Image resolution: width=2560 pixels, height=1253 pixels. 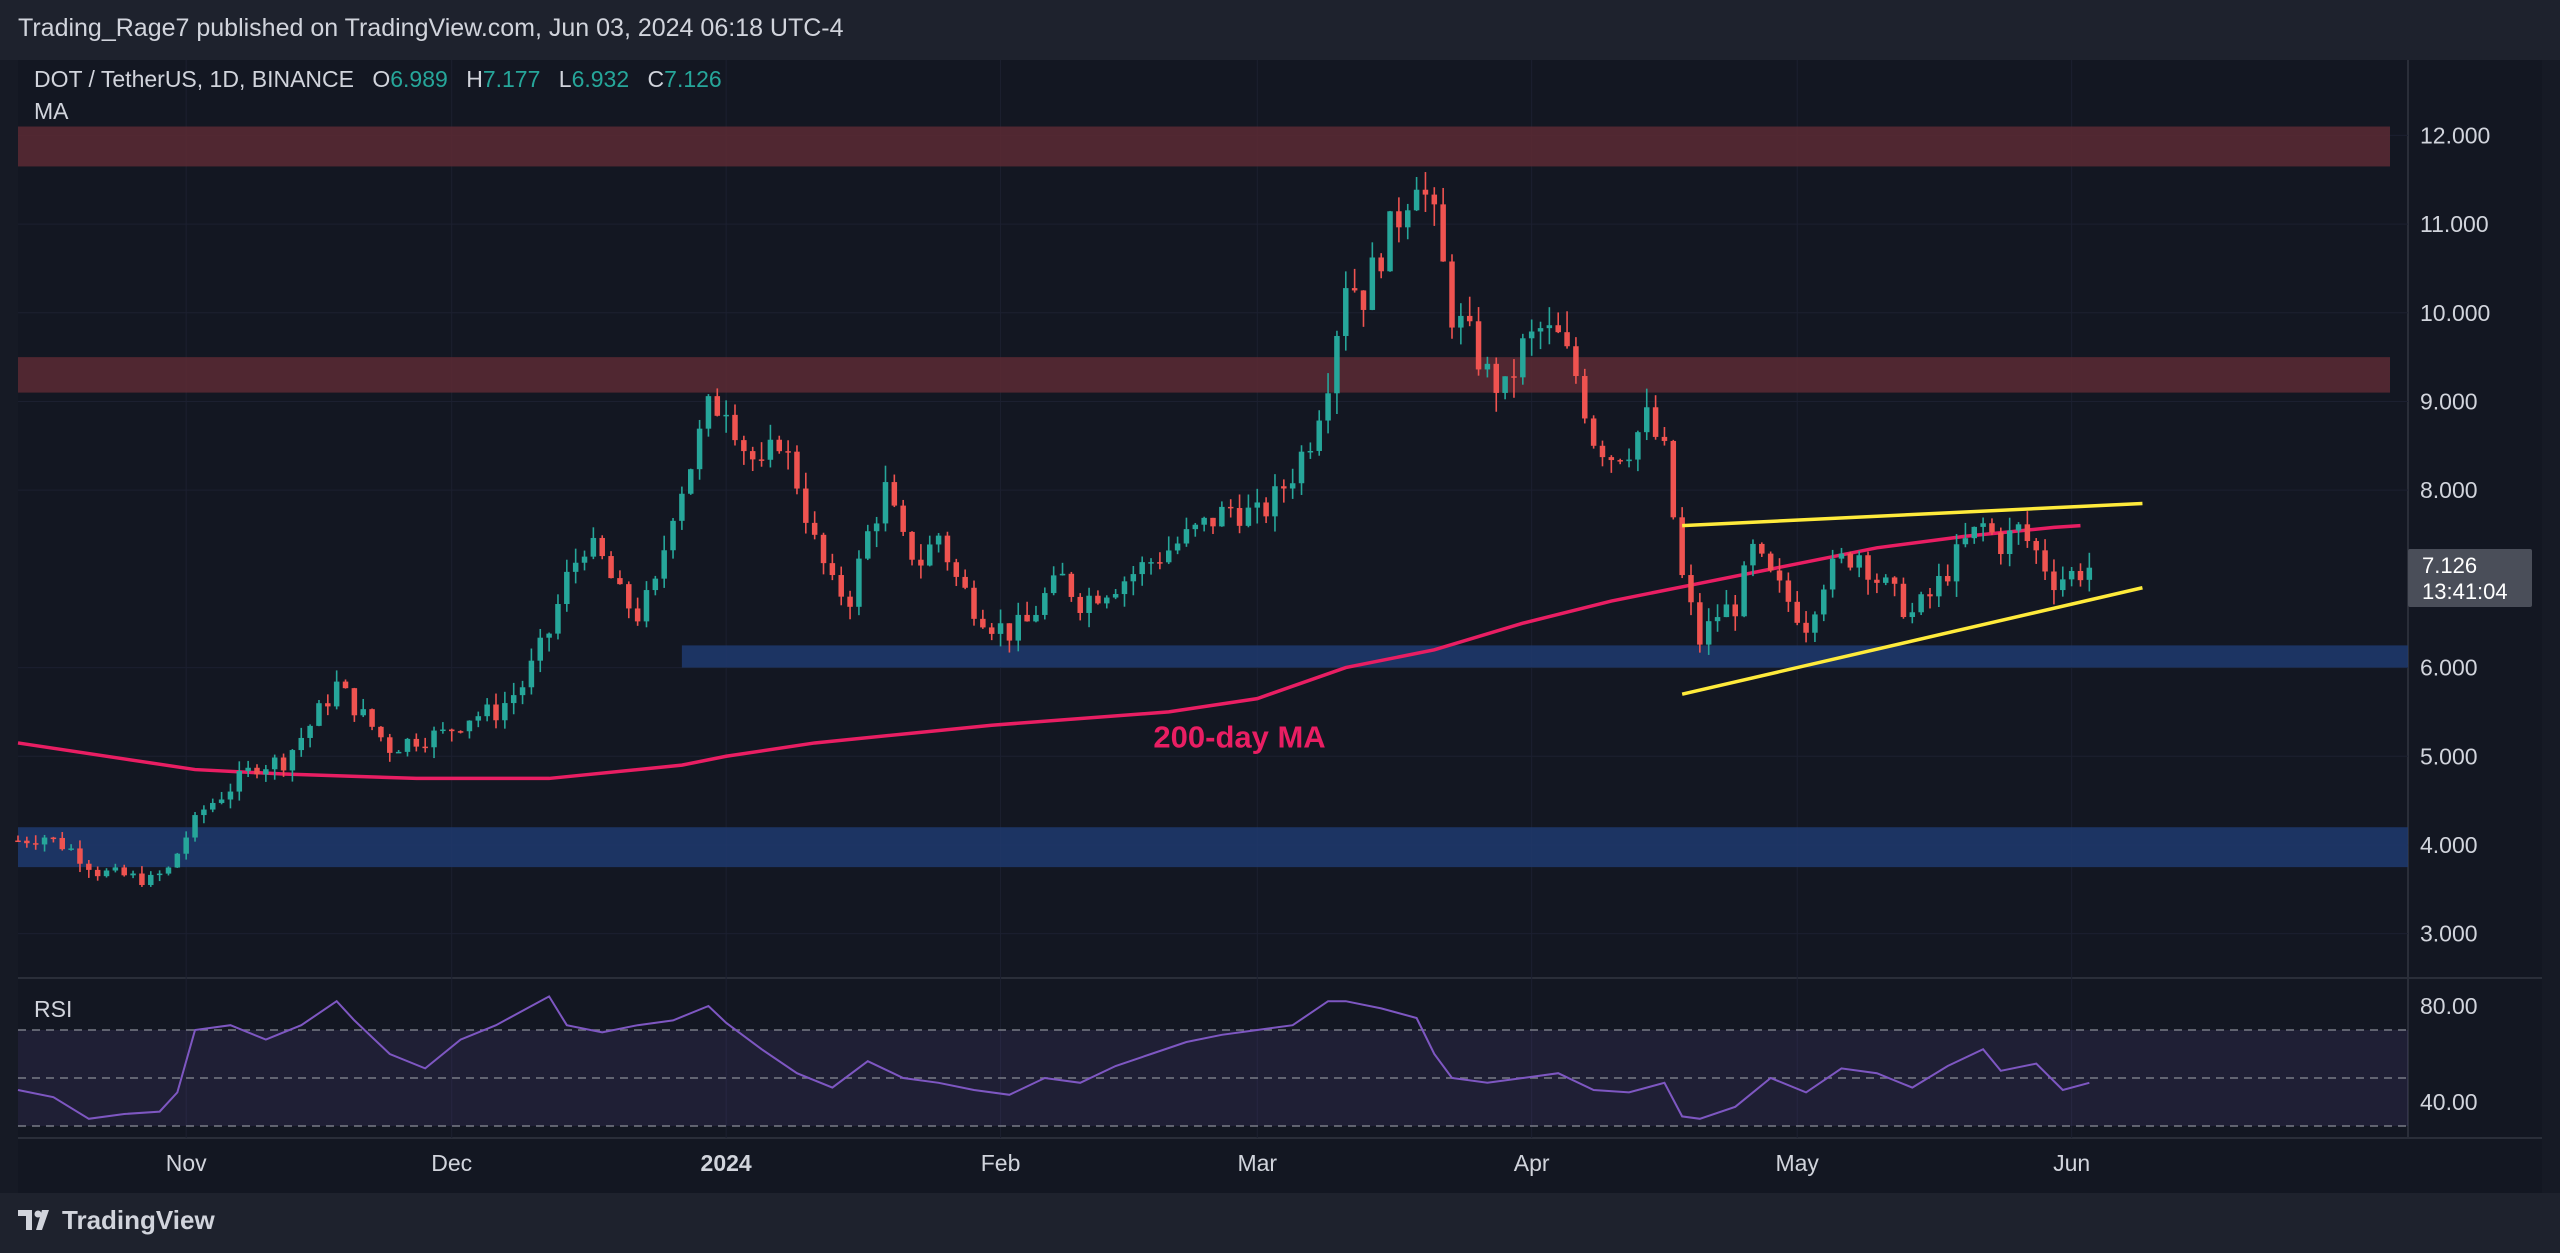 What do you see at coordinates (451, 1163) in the screenshot?
I see `time-tick-label: Dec` at bounding box center [451, 1163].